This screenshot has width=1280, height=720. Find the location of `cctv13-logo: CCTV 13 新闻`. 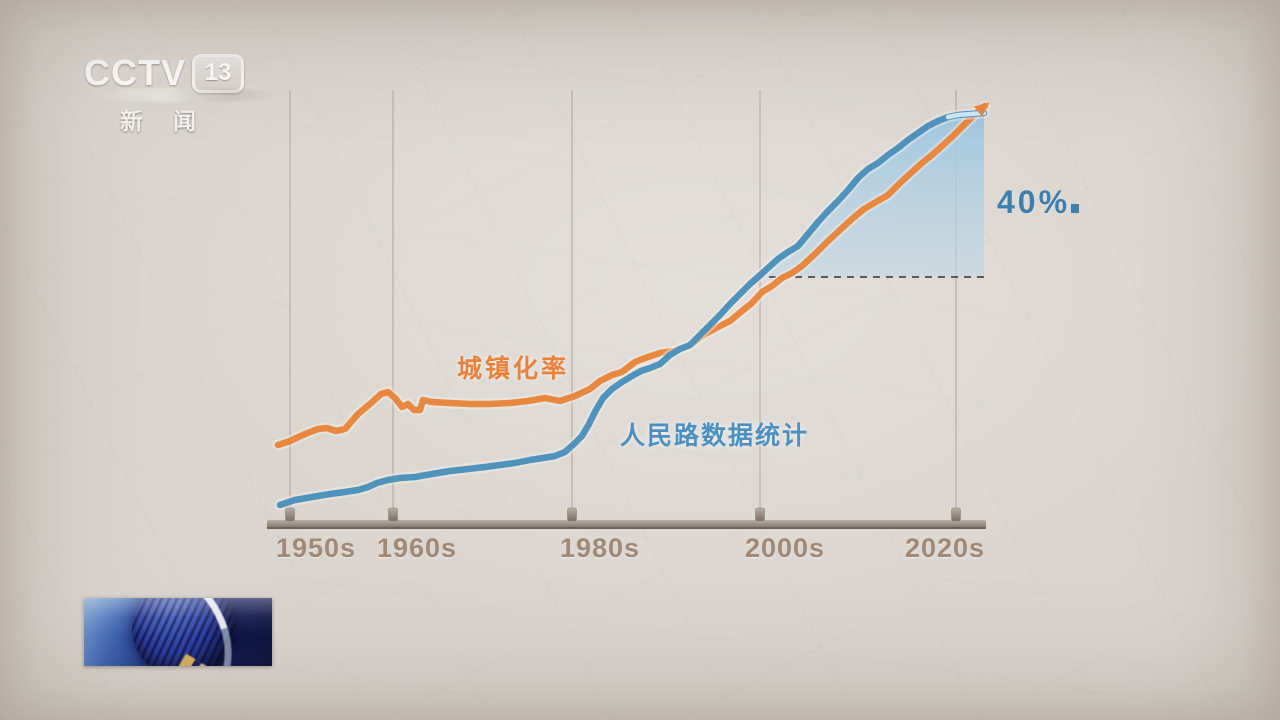

cctv13-logo: CCTV 13 新闻 is located at coordinates (184, 94).